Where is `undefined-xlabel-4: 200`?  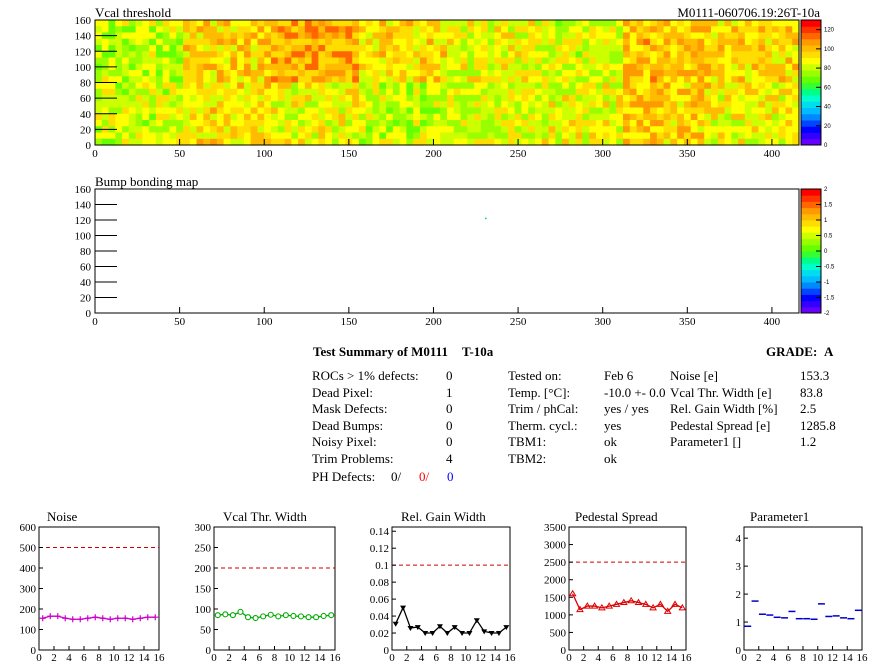 undefined-xlabel-4: 200 is located at coordinates (433, 322).